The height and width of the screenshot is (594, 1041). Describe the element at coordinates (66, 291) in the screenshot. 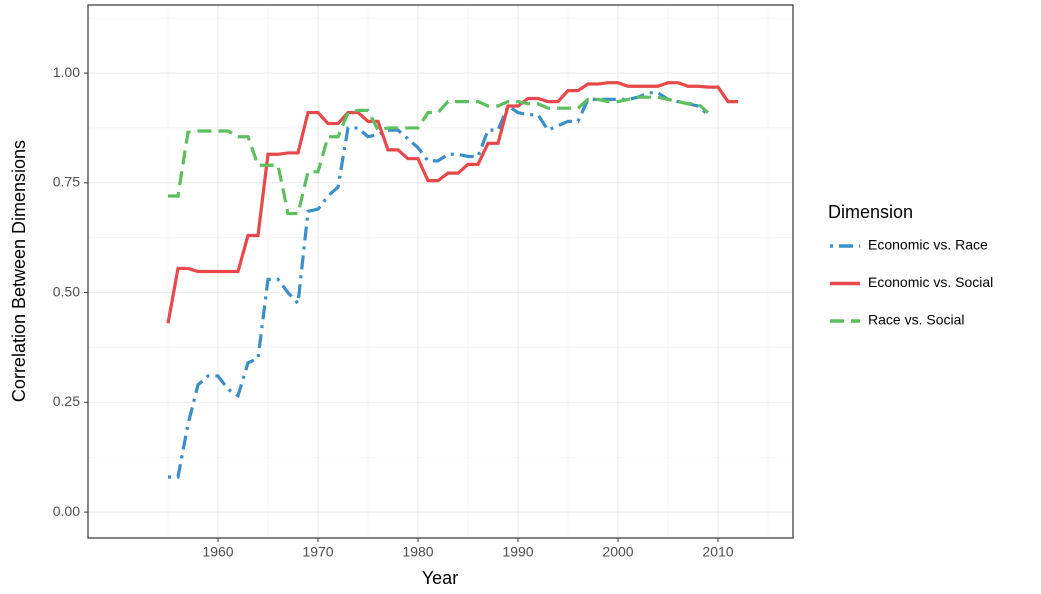

I see `y-tick-label: 0.50` at that location.